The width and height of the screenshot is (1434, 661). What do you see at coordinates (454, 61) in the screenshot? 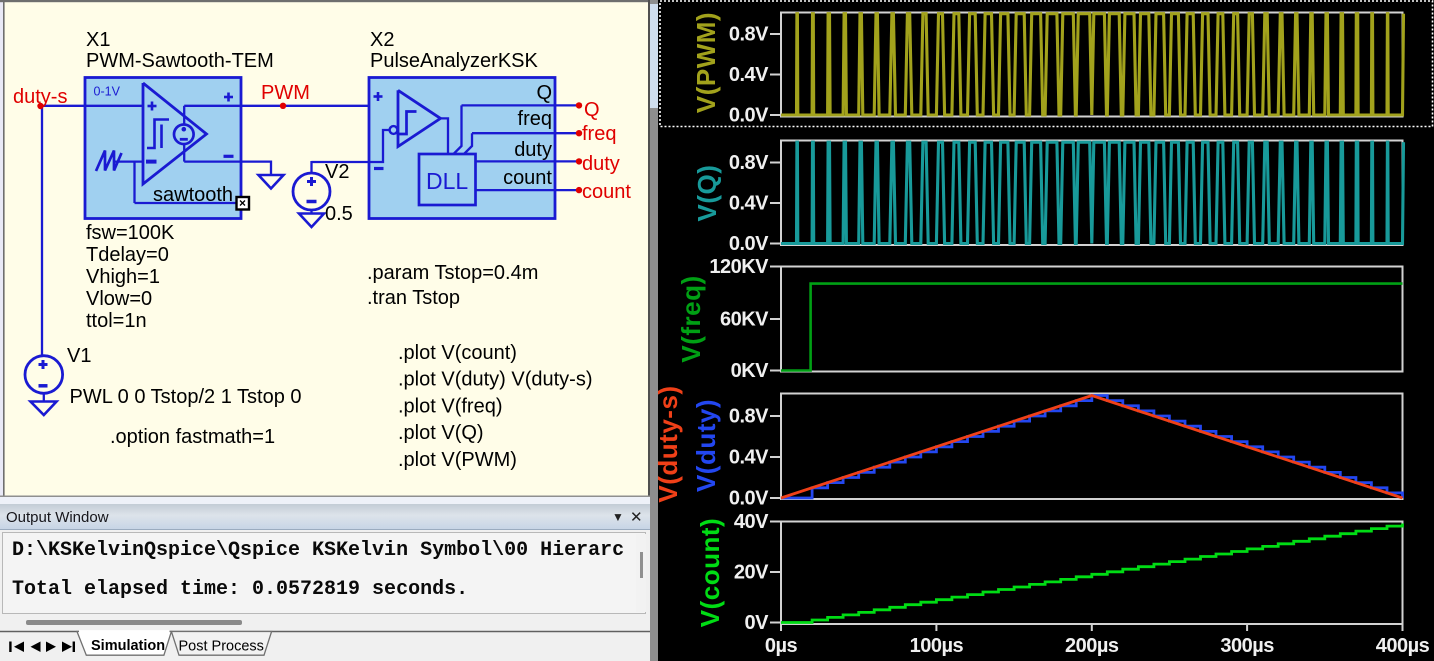
I see `svg-text: PulseAnalyzerKSK` at bounding box center [454, 61].